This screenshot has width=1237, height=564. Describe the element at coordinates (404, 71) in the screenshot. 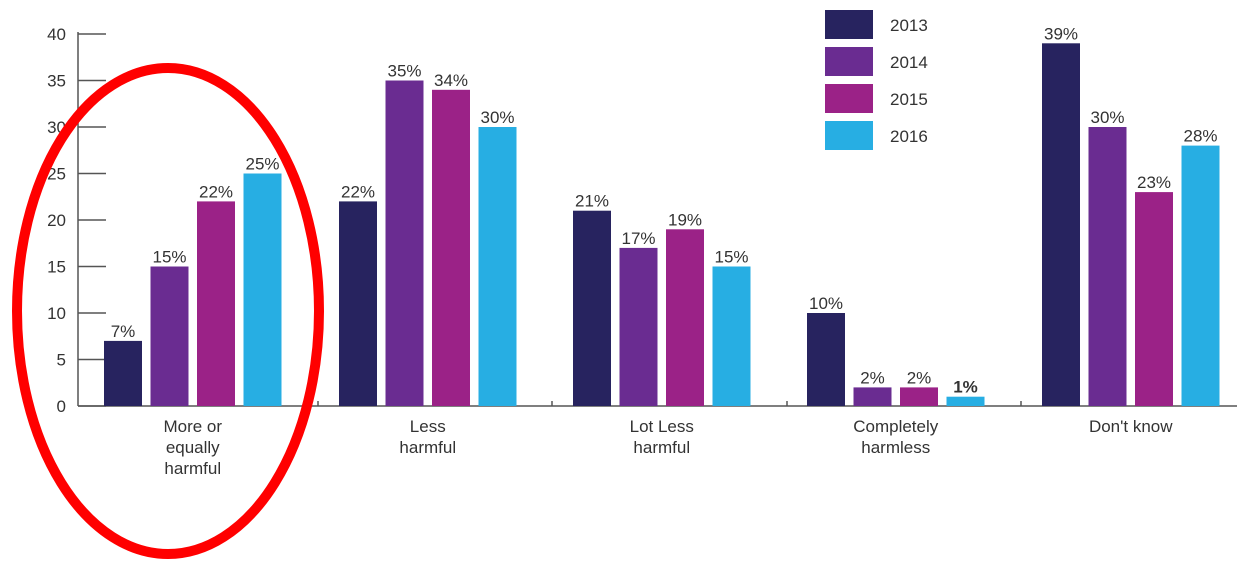

I see `data-label: 35%` at that location.